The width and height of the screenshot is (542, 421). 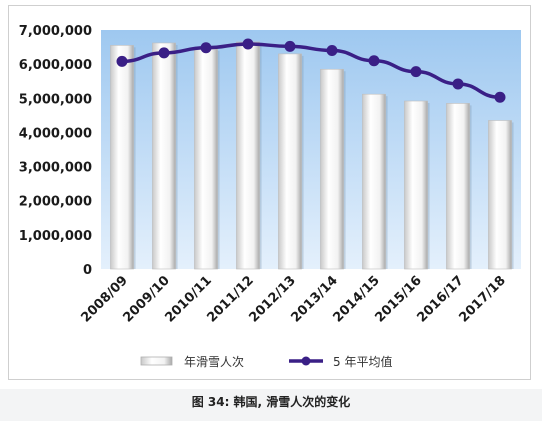 I want to click on x-tick-label: 2017/18, so click(x=482, y=299).